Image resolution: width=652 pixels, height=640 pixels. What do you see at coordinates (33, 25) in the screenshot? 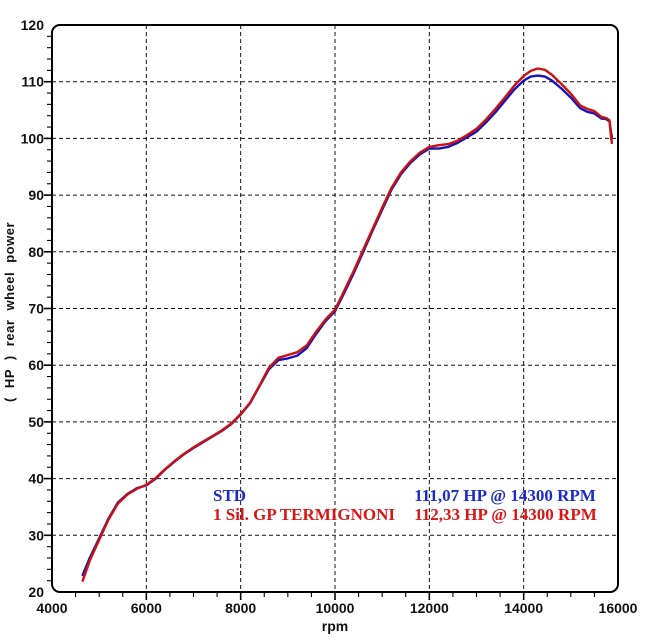
I see `svg-text: 120` at bounding box center [33, 25].